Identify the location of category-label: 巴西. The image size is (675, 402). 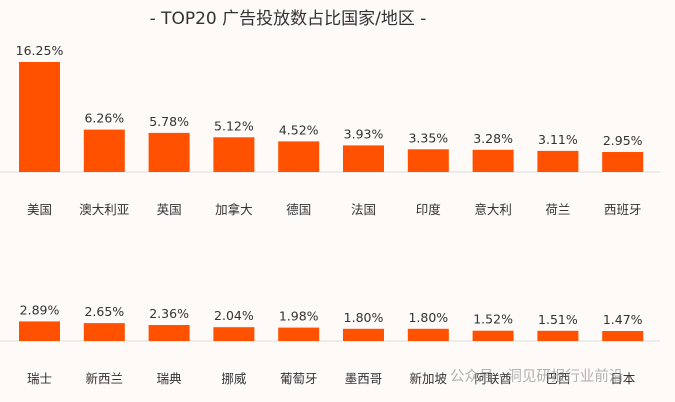
(557, 378).